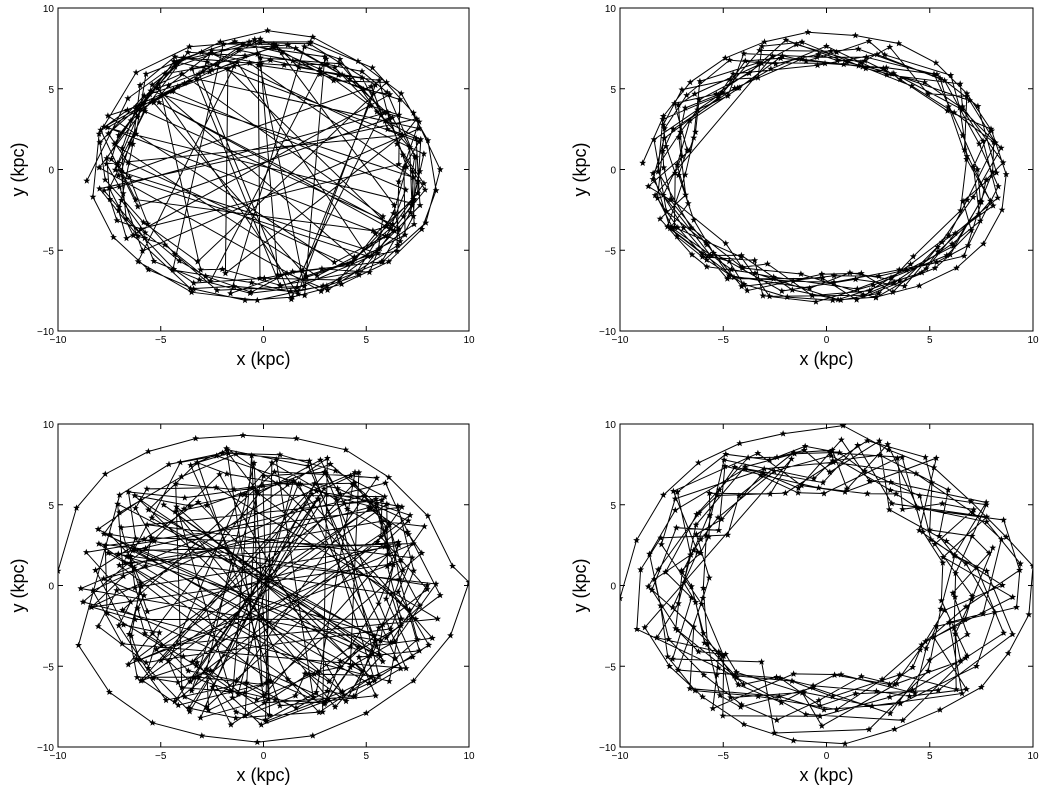 The width and height of the screenshot is (1039, 791). What do you see at coordinates (49, 9) in the screenshot?
I see `y-tick-label: 10` at bounding box center [49, 9].